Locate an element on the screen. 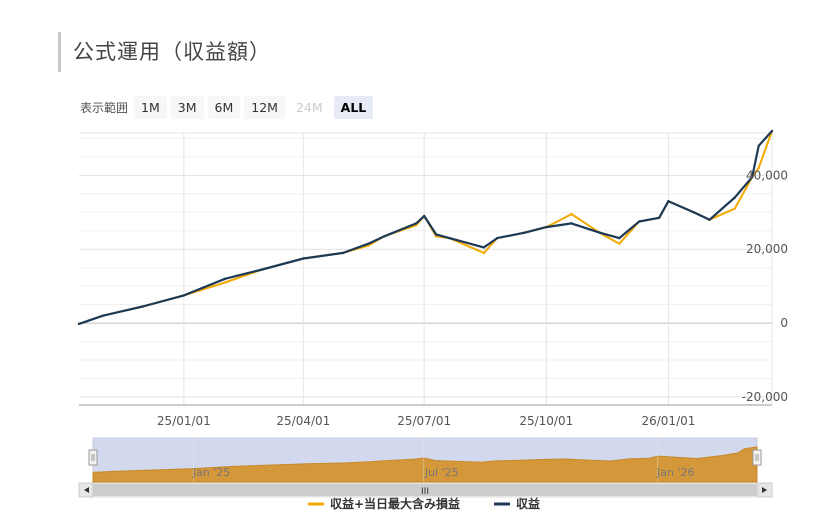 The width and height of the screenshot is (820, 520). range-button-1m: 1M is located at coordinates (150, 107).